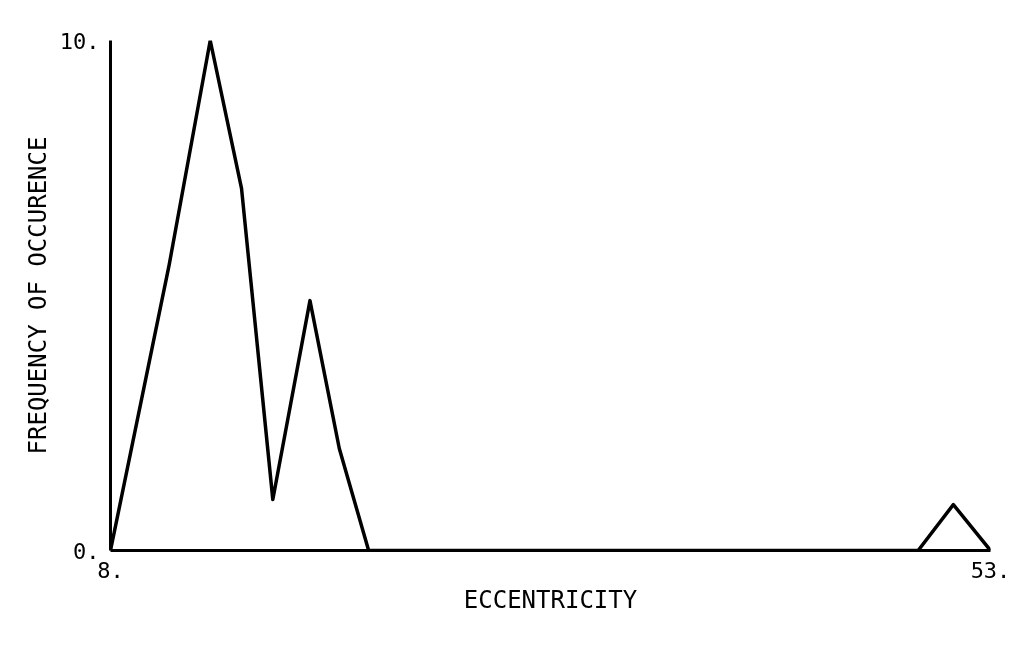  Describe the element at coordinates (37, 295) in the screenshot. I see `y-axis-title: FREQUENCY OF OCCURENCE` at that location.